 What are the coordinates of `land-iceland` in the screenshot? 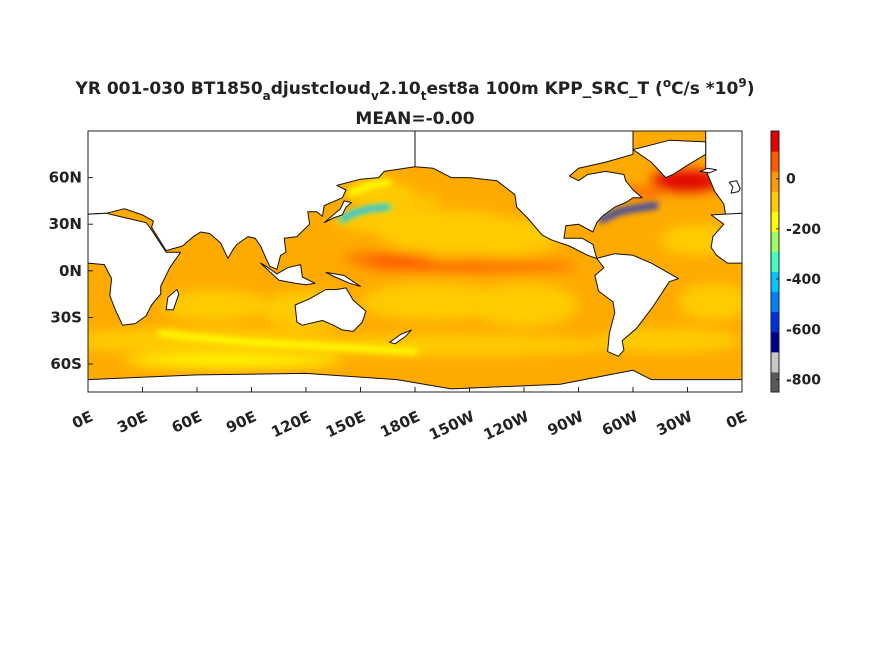 It's located at (708, 170).